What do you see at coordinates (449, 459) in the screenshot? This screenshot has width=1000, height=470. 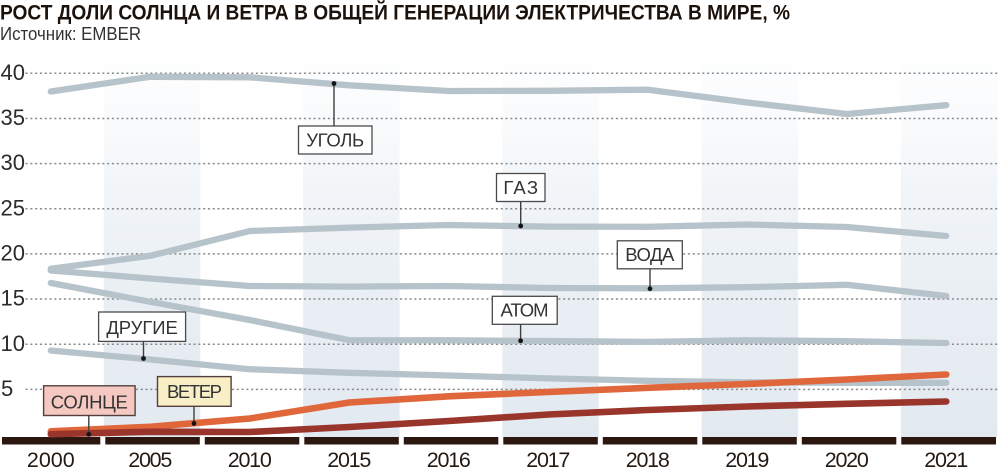 I see `svg-text: 2016` at bounding box center [449, 459].